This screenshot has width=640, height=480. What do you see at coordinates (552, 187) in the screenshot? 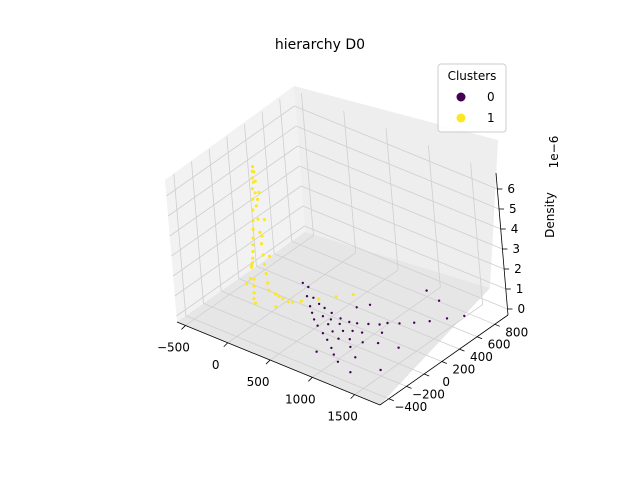
I see `z-axis-label: Density 1e−6` at bounding box center [552, 187].